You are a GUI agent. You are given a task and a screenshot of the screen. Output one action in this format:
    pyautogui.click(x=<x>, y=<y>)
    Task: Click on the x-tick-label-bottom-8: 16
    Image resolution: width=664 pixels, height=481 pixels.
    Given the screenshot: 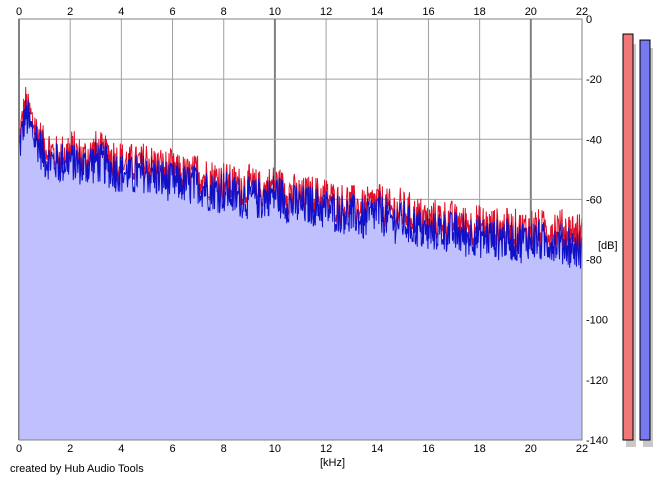 What is the action you would take?
    pyautogui.click(x=428, y=449)
    